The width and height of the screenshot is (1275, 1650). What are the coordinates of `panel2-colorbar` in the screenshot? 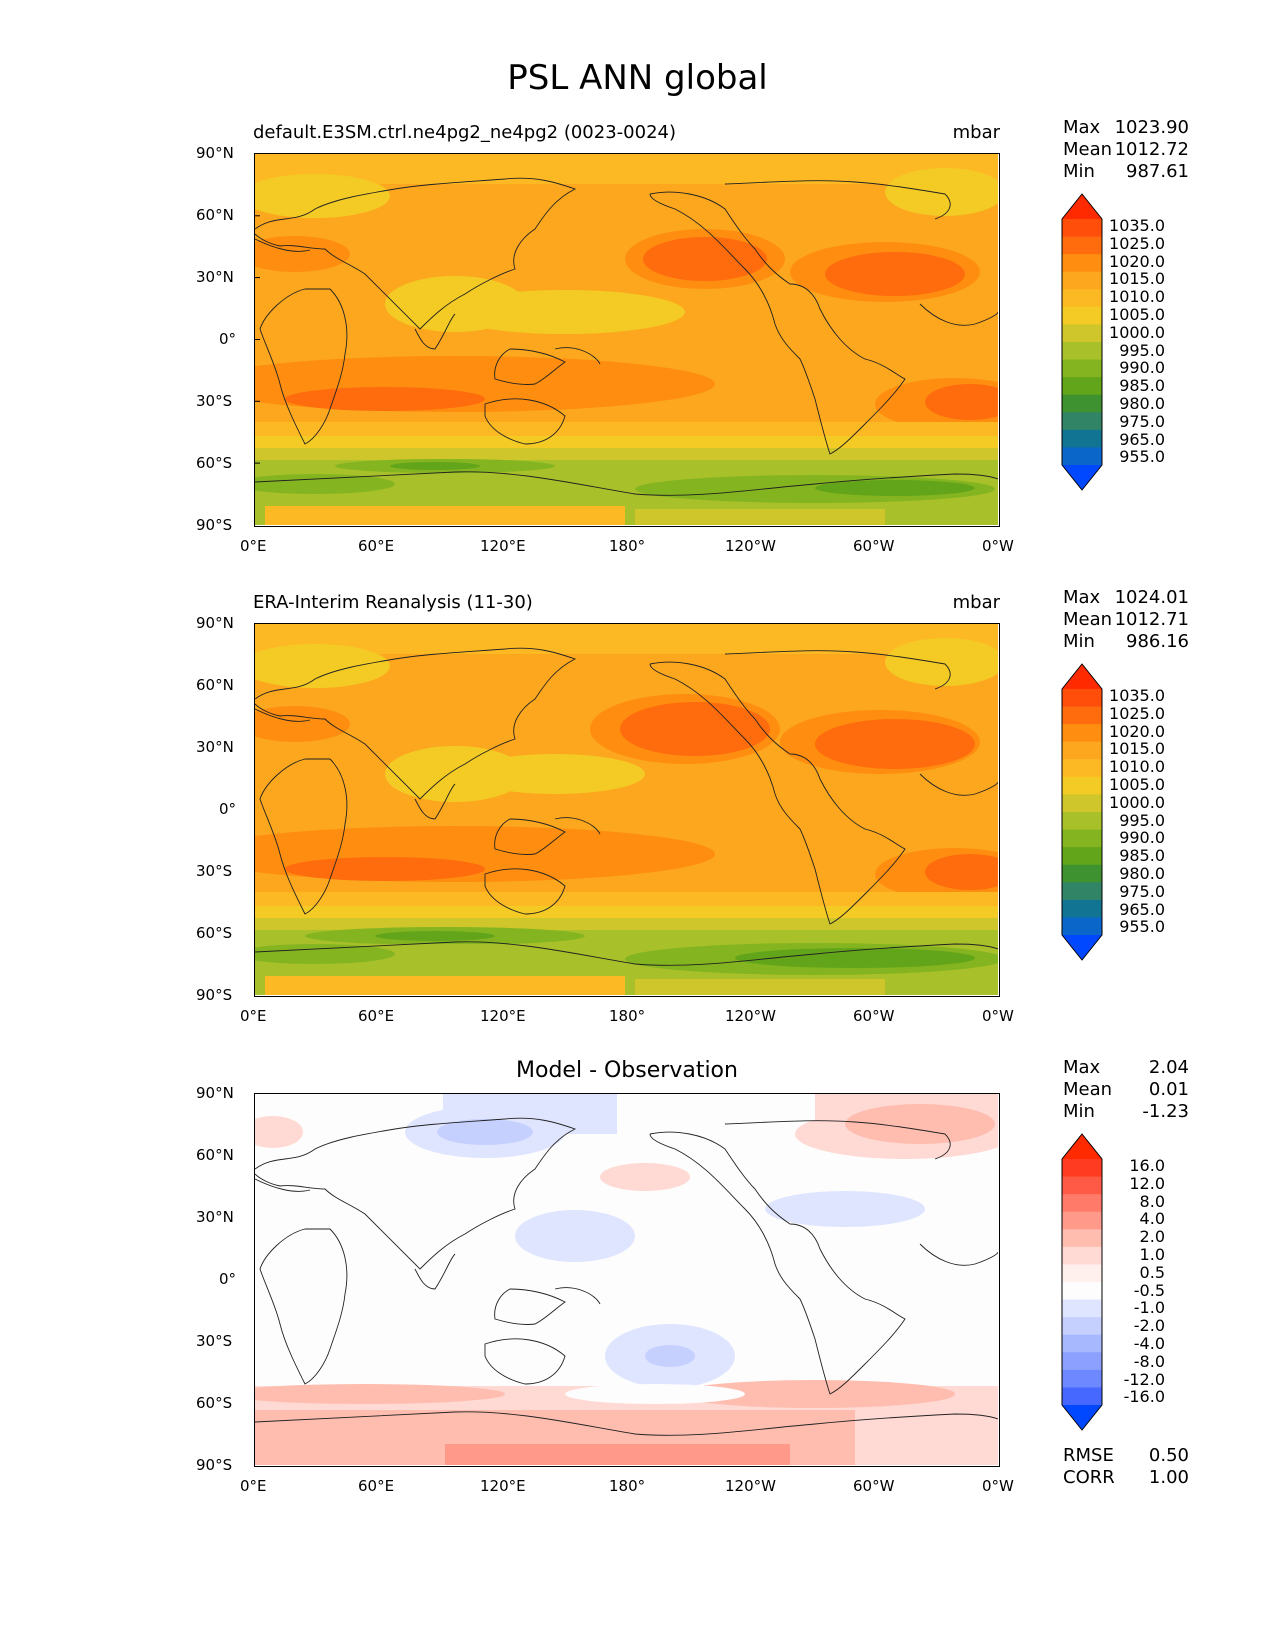 It's located at (1082, 812).